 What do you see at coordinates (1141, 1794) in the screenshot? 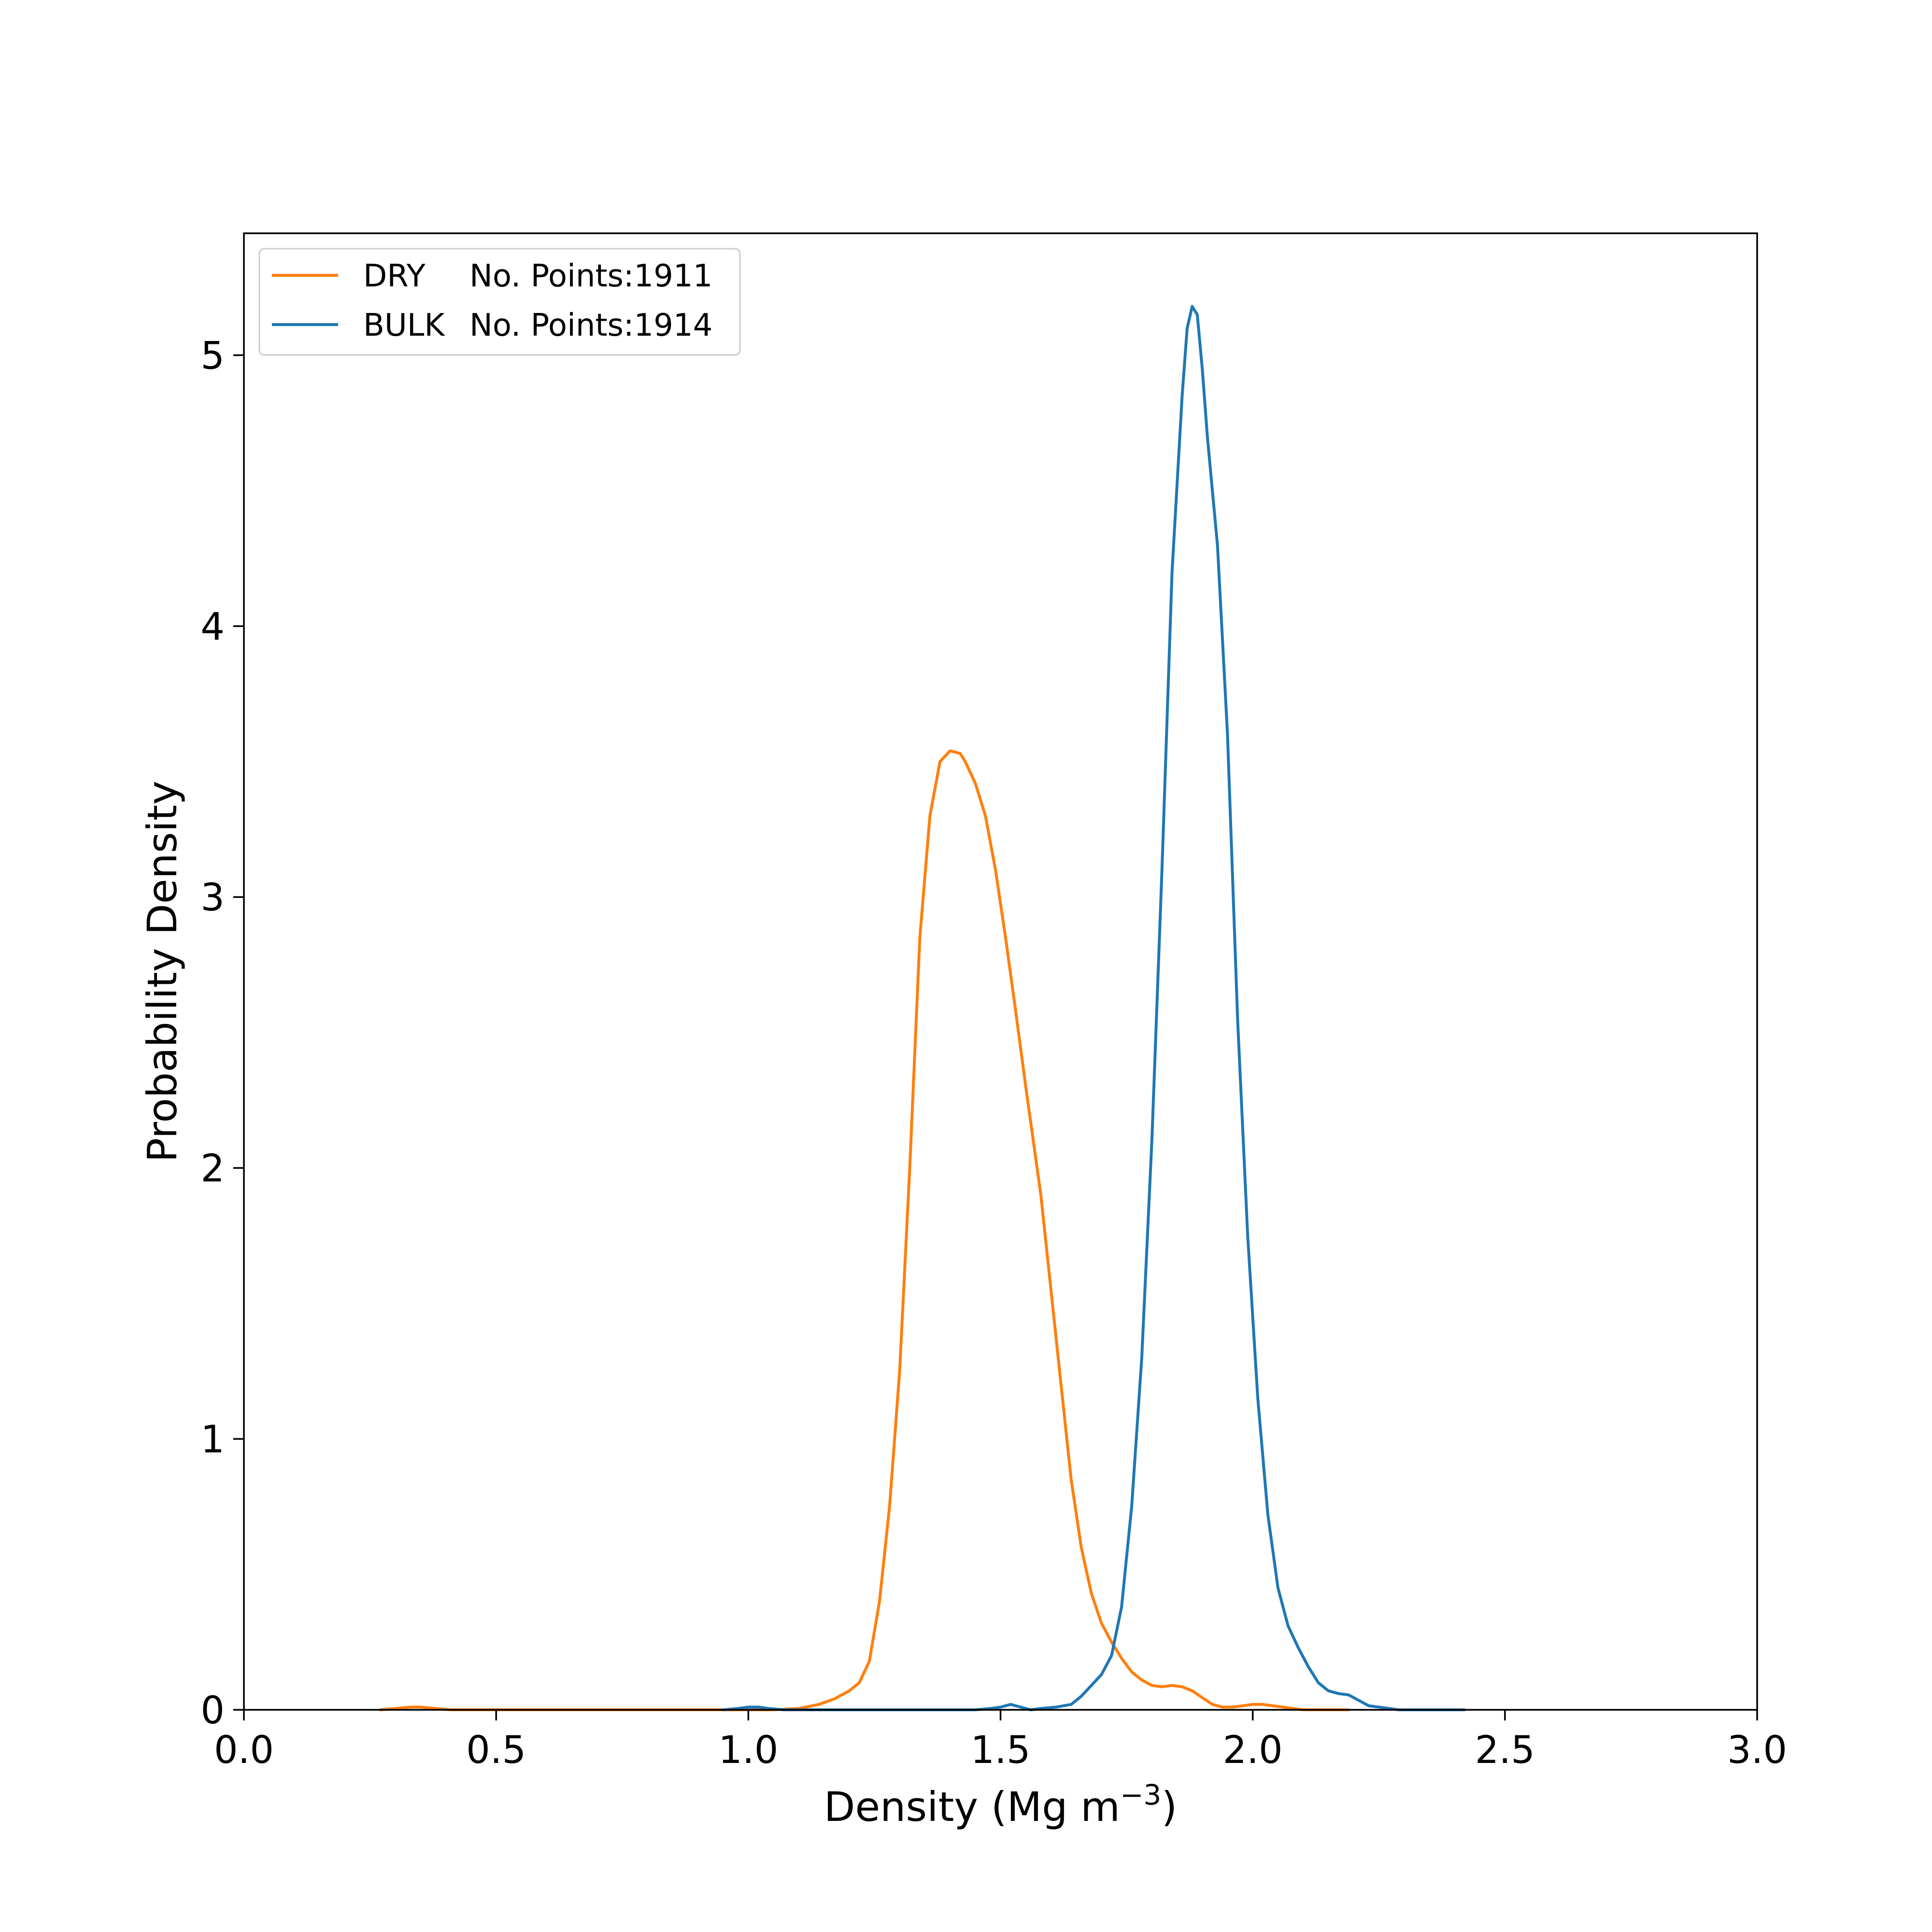
I see `x-axis-label-superscript: −3` at bounding box center [1141, 1794].